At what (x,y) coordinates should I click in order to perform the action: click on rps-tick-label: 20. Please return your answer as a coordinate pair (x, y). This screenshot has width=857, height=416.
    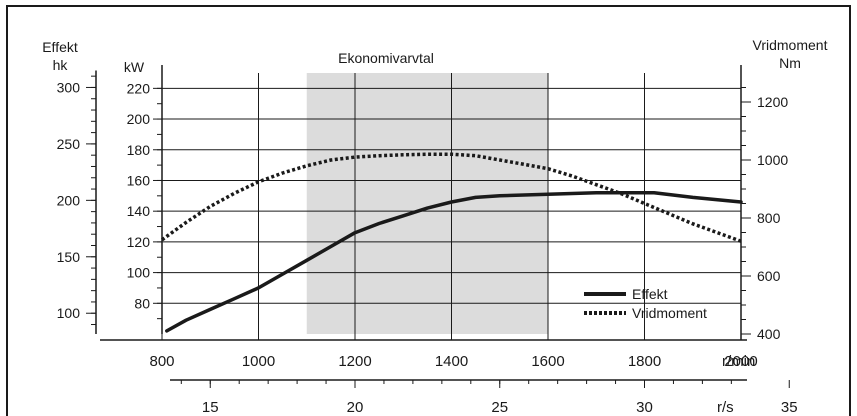
    Looking at the image, I should click on (355, 407).